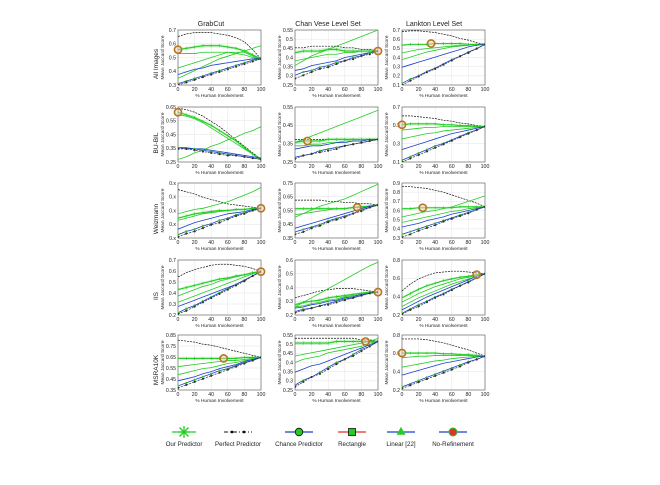 The image size is (660, 485). What do you see at coordinates (219, 212) in the screenshot?
I see `plot-area` at bounding box center [219, 212].